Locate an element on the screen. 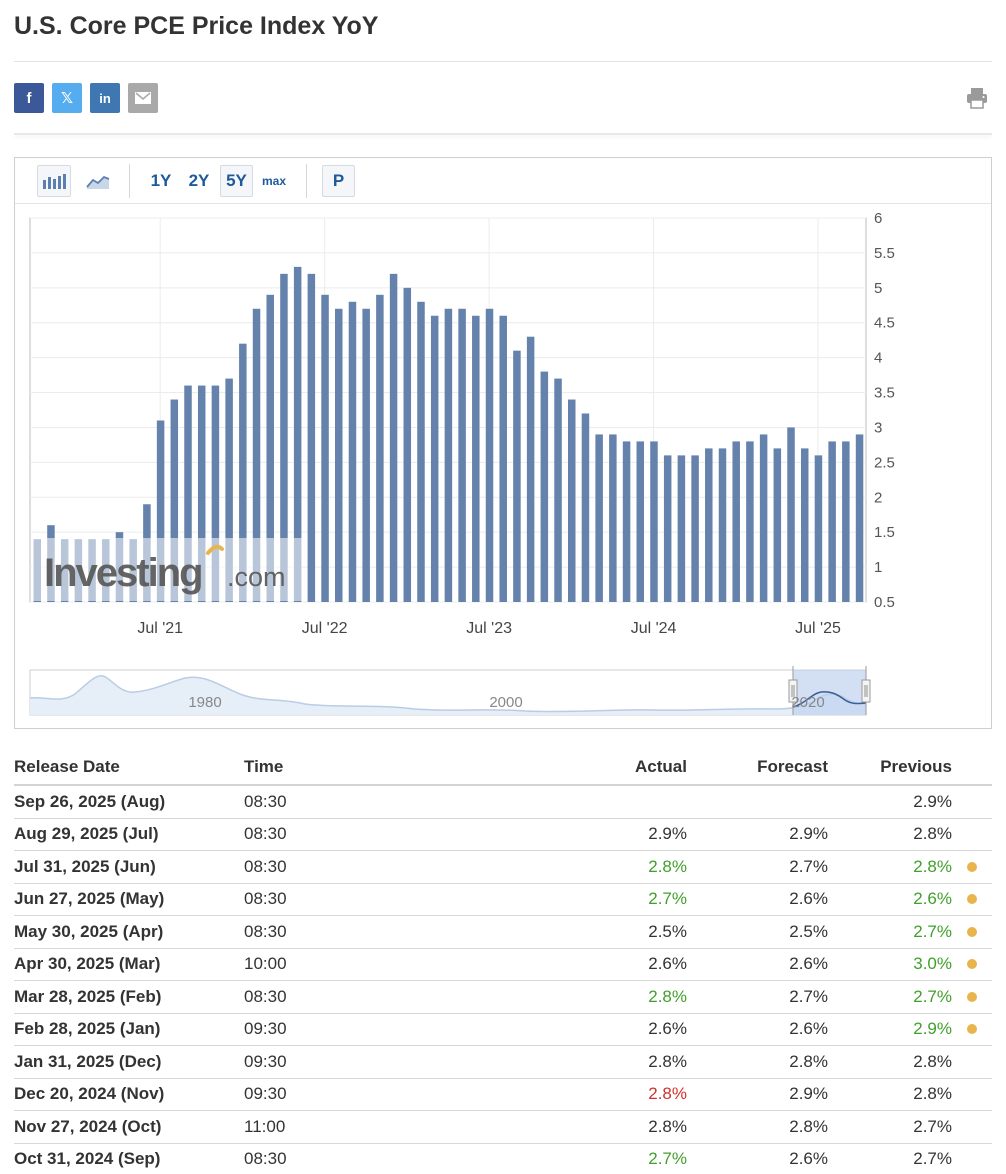 The height and width of the screenshot is (1174, 1006). header-forecast: Forecast is located at coordinates (792, 766).